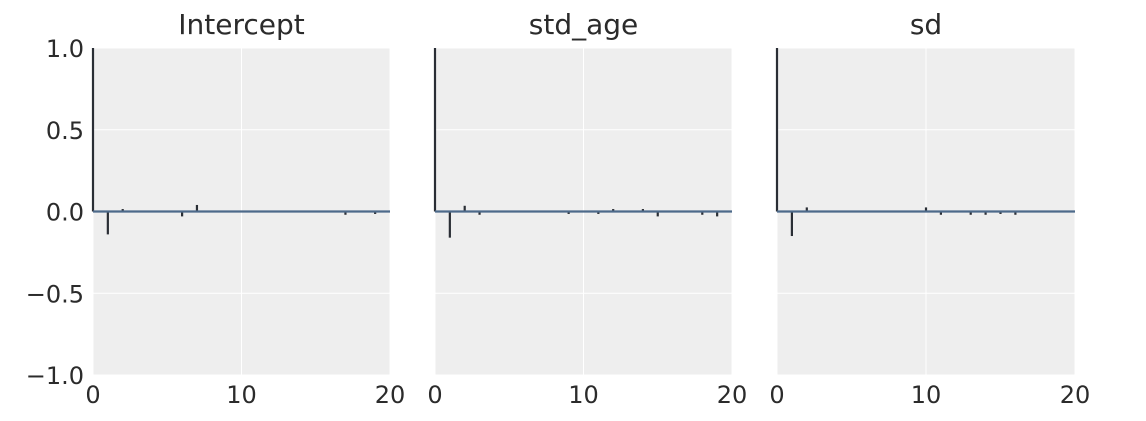 The width and height of the screenshot is (1146, 421). Describe the element at coordinates (65, 49) in the screenshot. I see `y-tick-label: 1.0` at that location.